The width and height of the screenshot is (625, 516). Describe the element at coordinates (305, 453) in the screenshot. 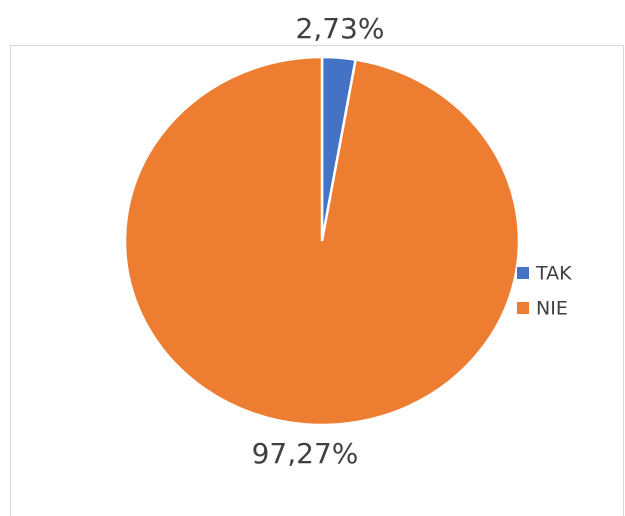

I see `data-label: 97,27%` at that location.